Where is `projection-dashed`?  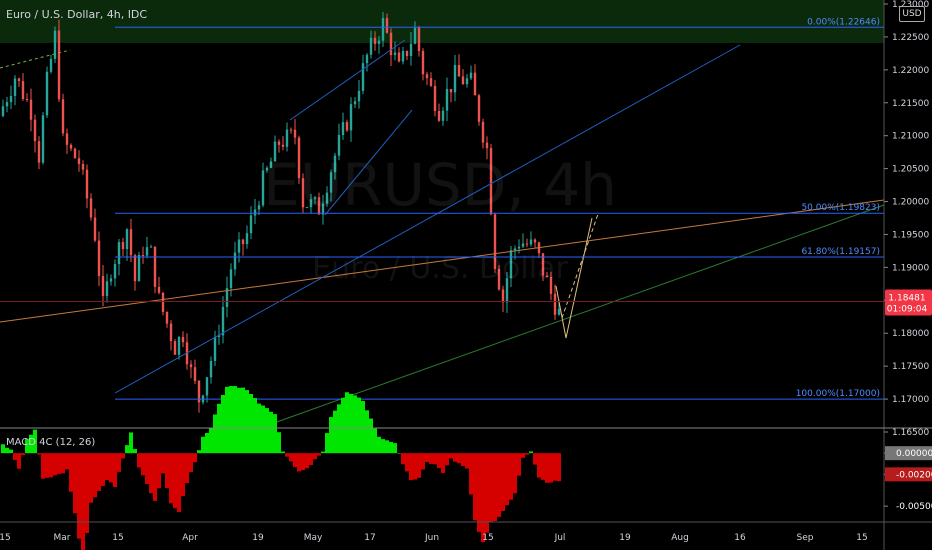 projection-dashed is located at coordinates (580, 266).